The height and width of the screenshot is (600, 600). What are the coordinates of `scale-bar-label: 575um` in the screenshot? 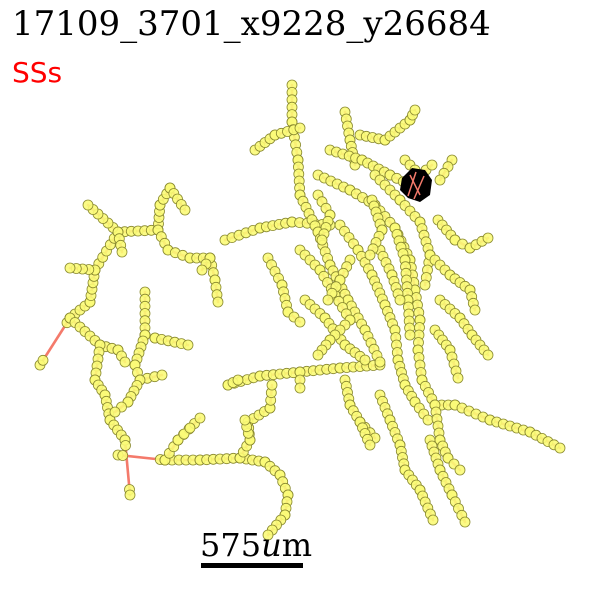 It's located at (256, 545).